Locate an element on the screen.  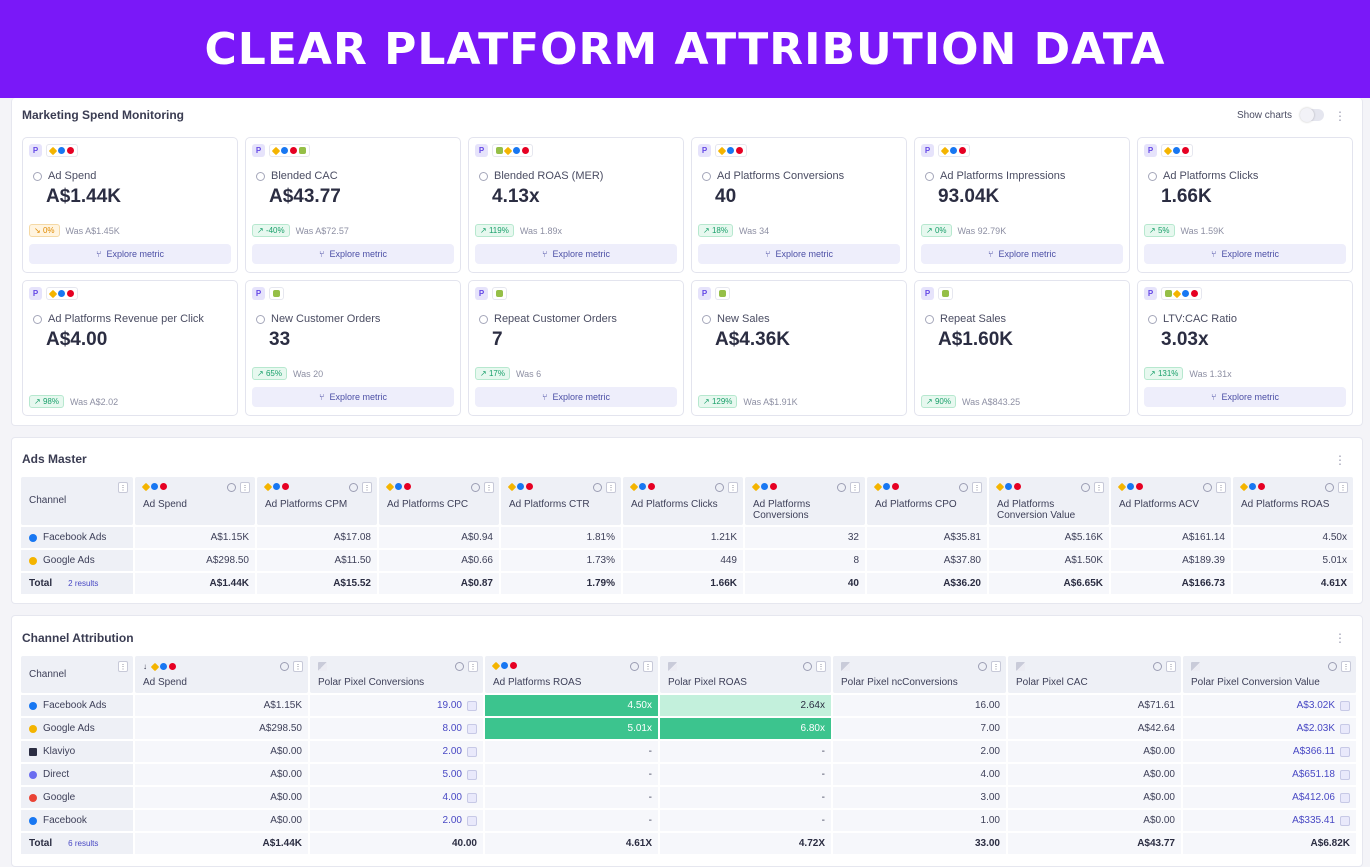
results-count: 6 results is located at coordinates (83, 843).